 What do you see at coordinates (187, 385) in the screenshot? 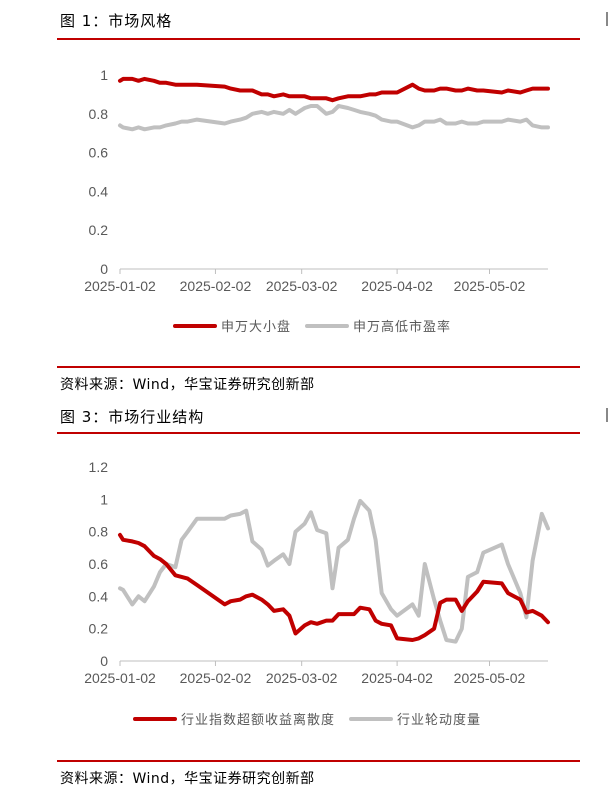
I see `figure-1-source: 资料来源：Wind，华宝证券研究创新部` at bounding box center [187, 385].